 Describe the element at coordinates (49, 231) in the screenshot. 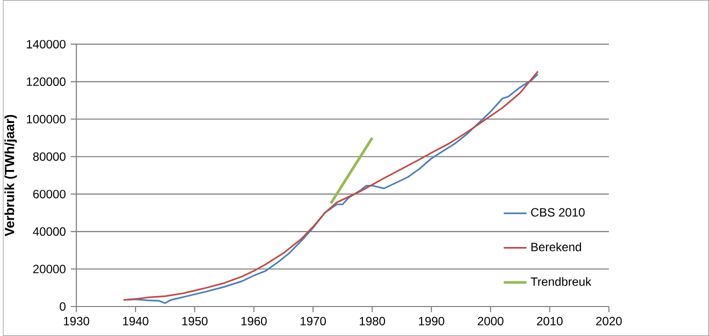

I see `y-tick-label: 40000` at that location.